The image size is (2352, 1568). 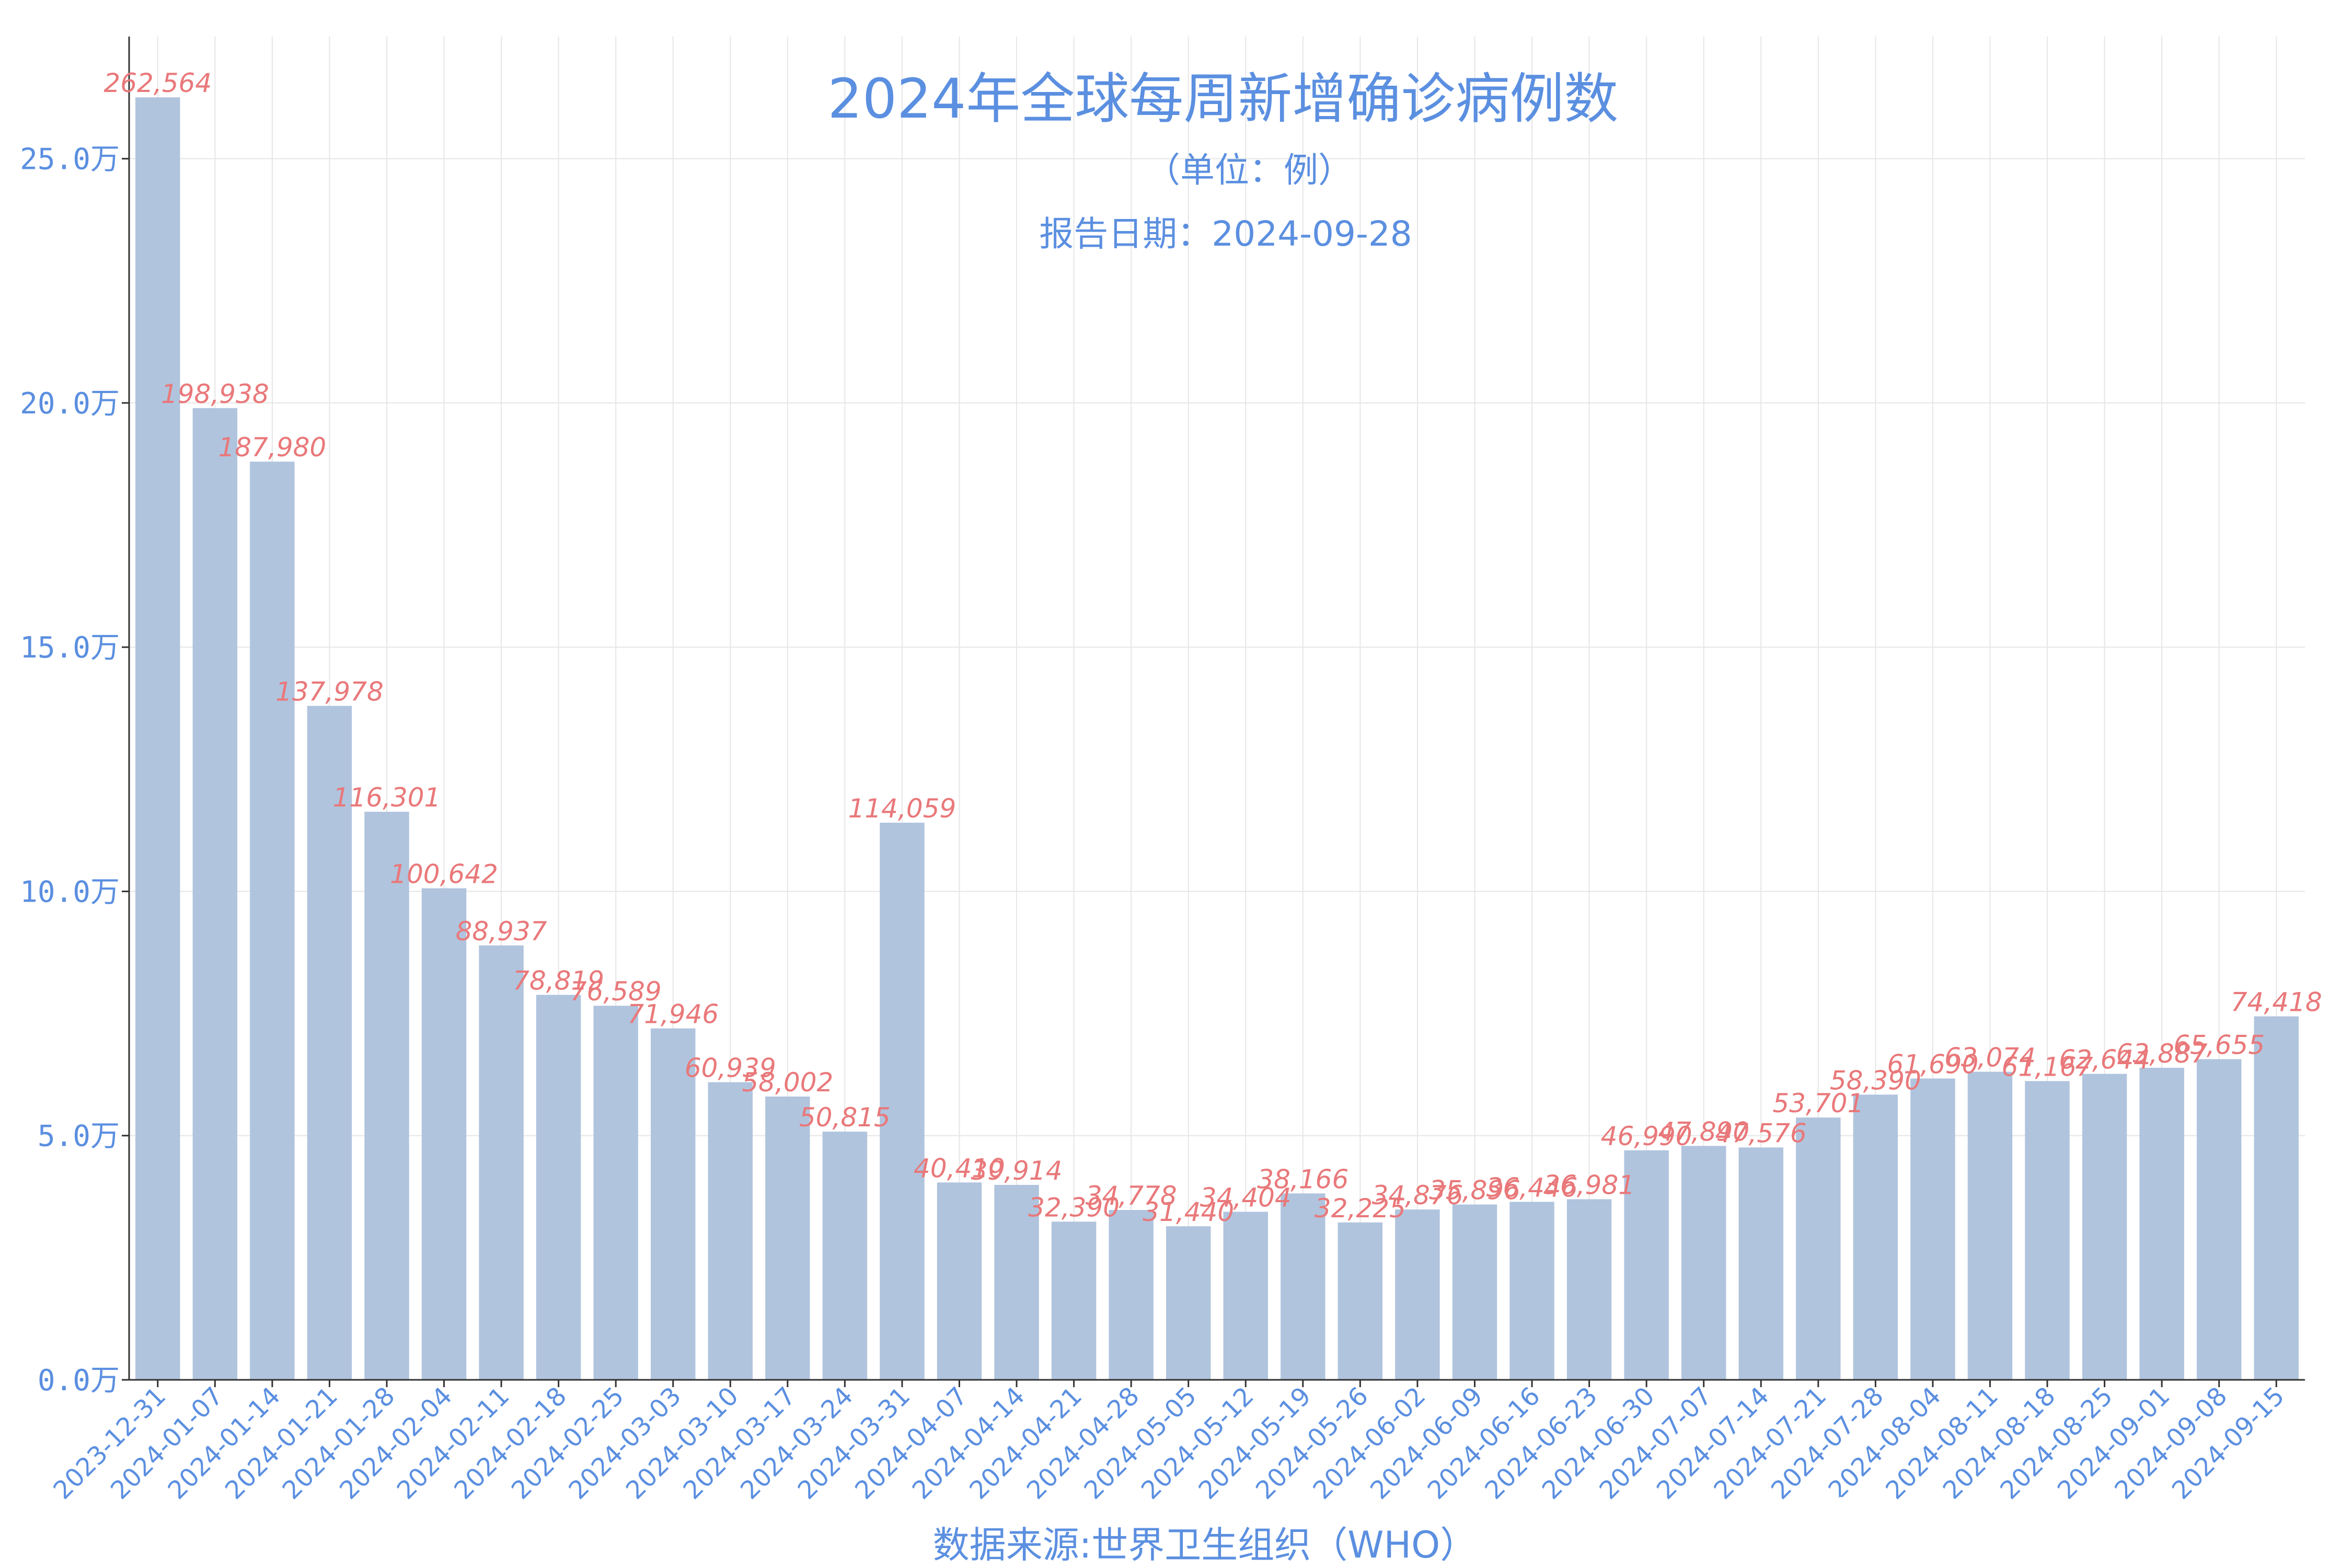 I want to click on data-label: 63,887, so click(x=2162, y=1054).